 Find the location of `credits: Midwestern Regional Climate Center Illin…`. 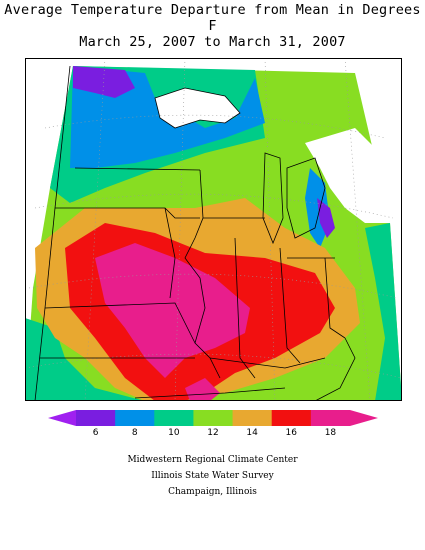

credits: Midwestern Regional Climate Center Illin… is located at coordinates (212, 476).